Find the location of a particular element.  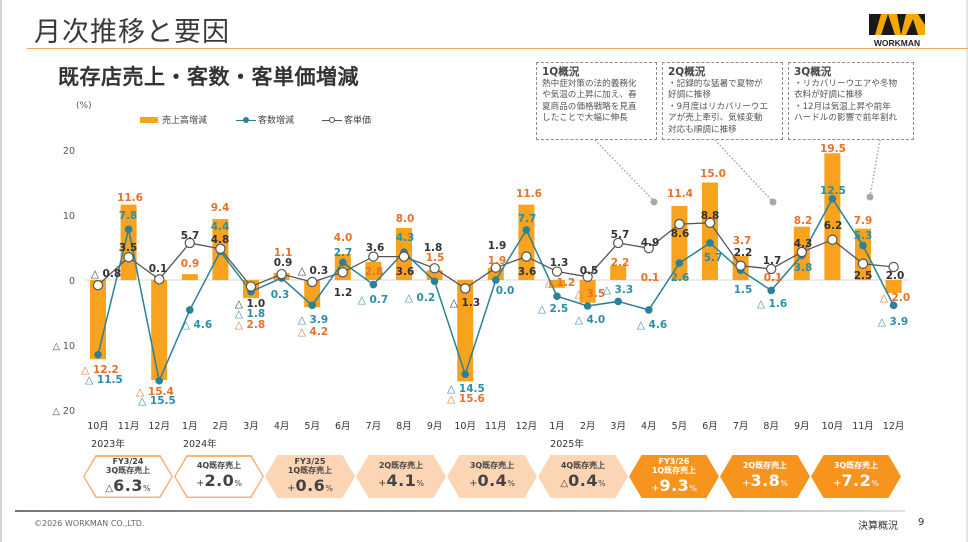

callout-connectors is located at coordinates (737, 172).